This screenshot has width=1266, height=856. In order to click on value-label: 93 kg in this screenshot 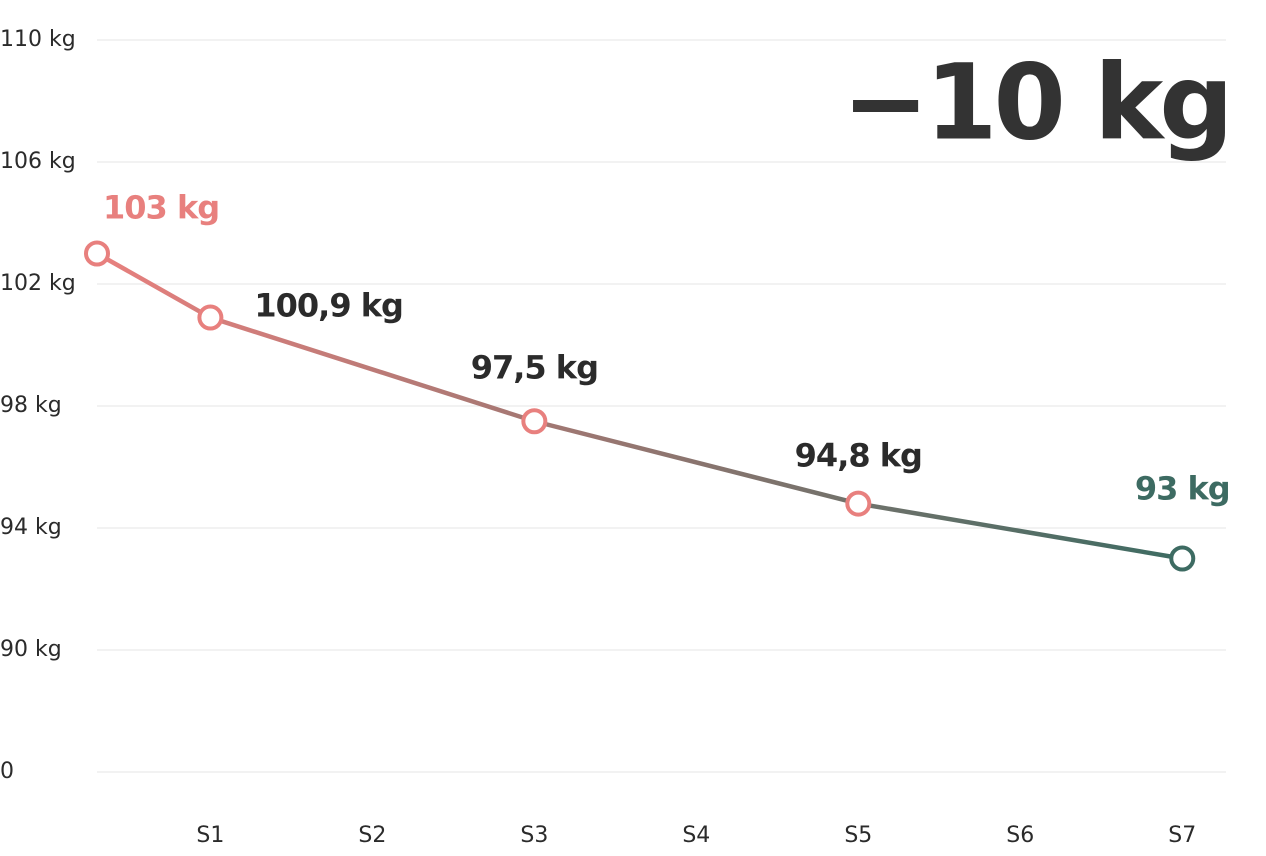, I will do `click(1182, 489)`.